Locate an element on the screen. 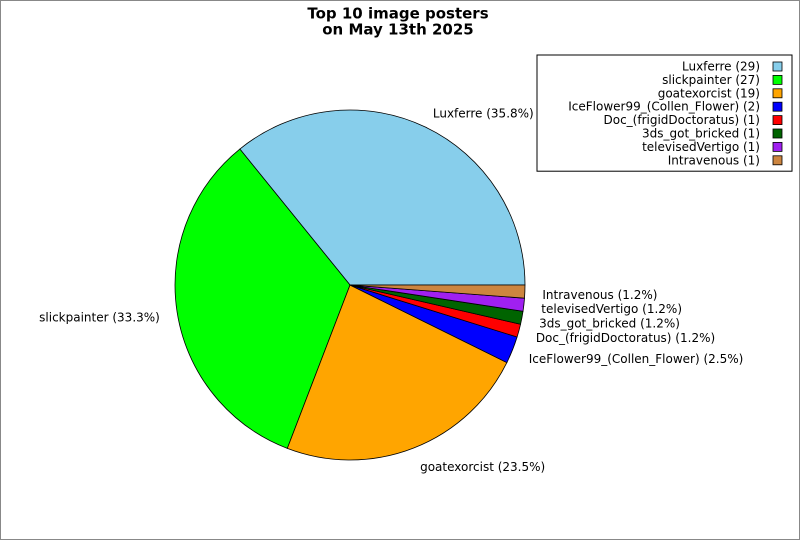 The image size is (800, 540). legend-box is located at coordinates (664, 113).